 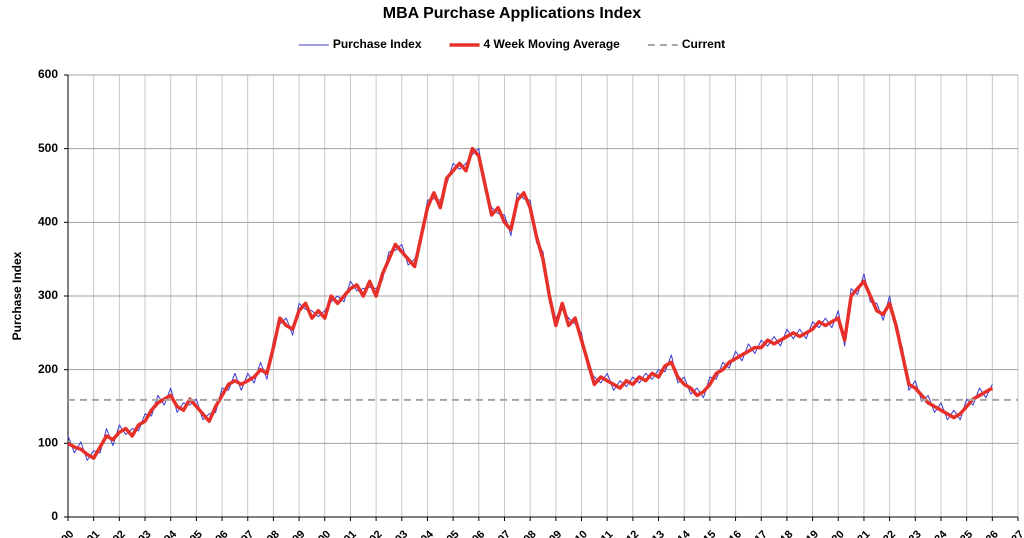 What do you see at coordinates (786, 533) in the screenshot?
I see `x-tick-label: 18` at bounding box center [786, 533].